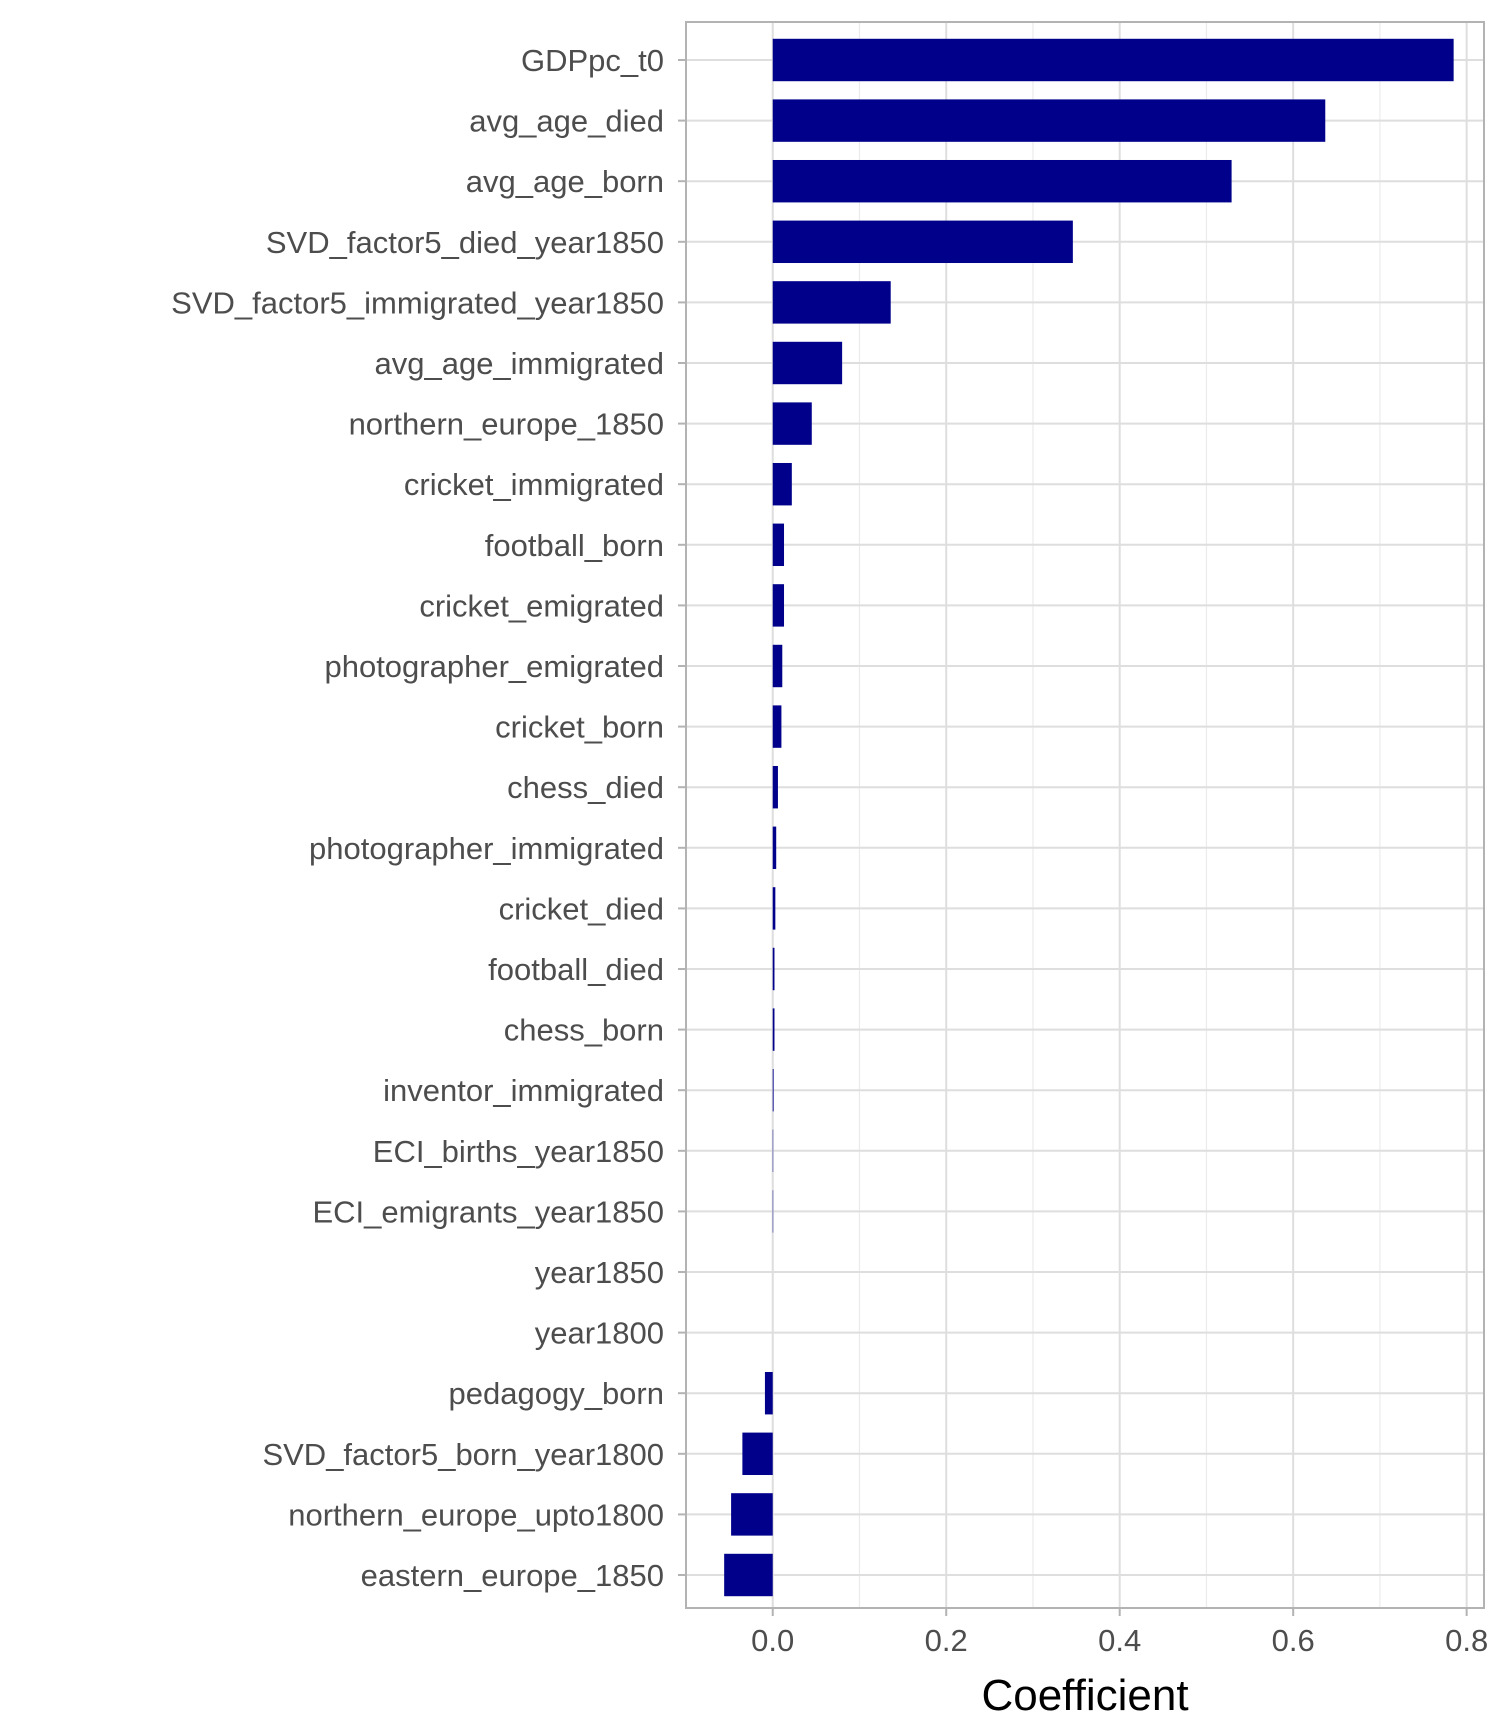  I want to click on category-label: photographer_immigrated, so click(486, 848).